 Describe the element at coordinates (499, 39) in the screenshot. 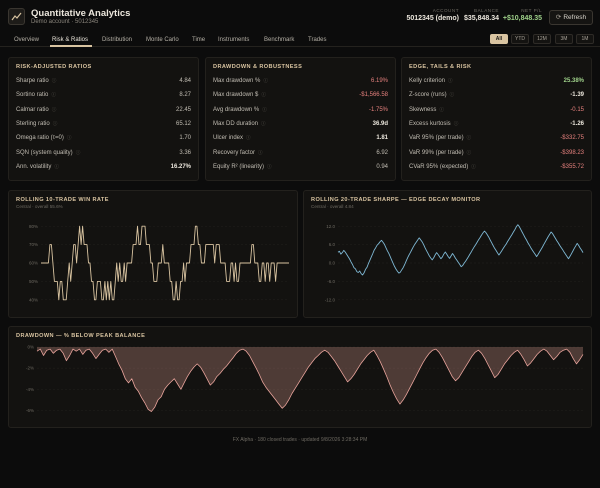

I see `range-all: All` at that location.